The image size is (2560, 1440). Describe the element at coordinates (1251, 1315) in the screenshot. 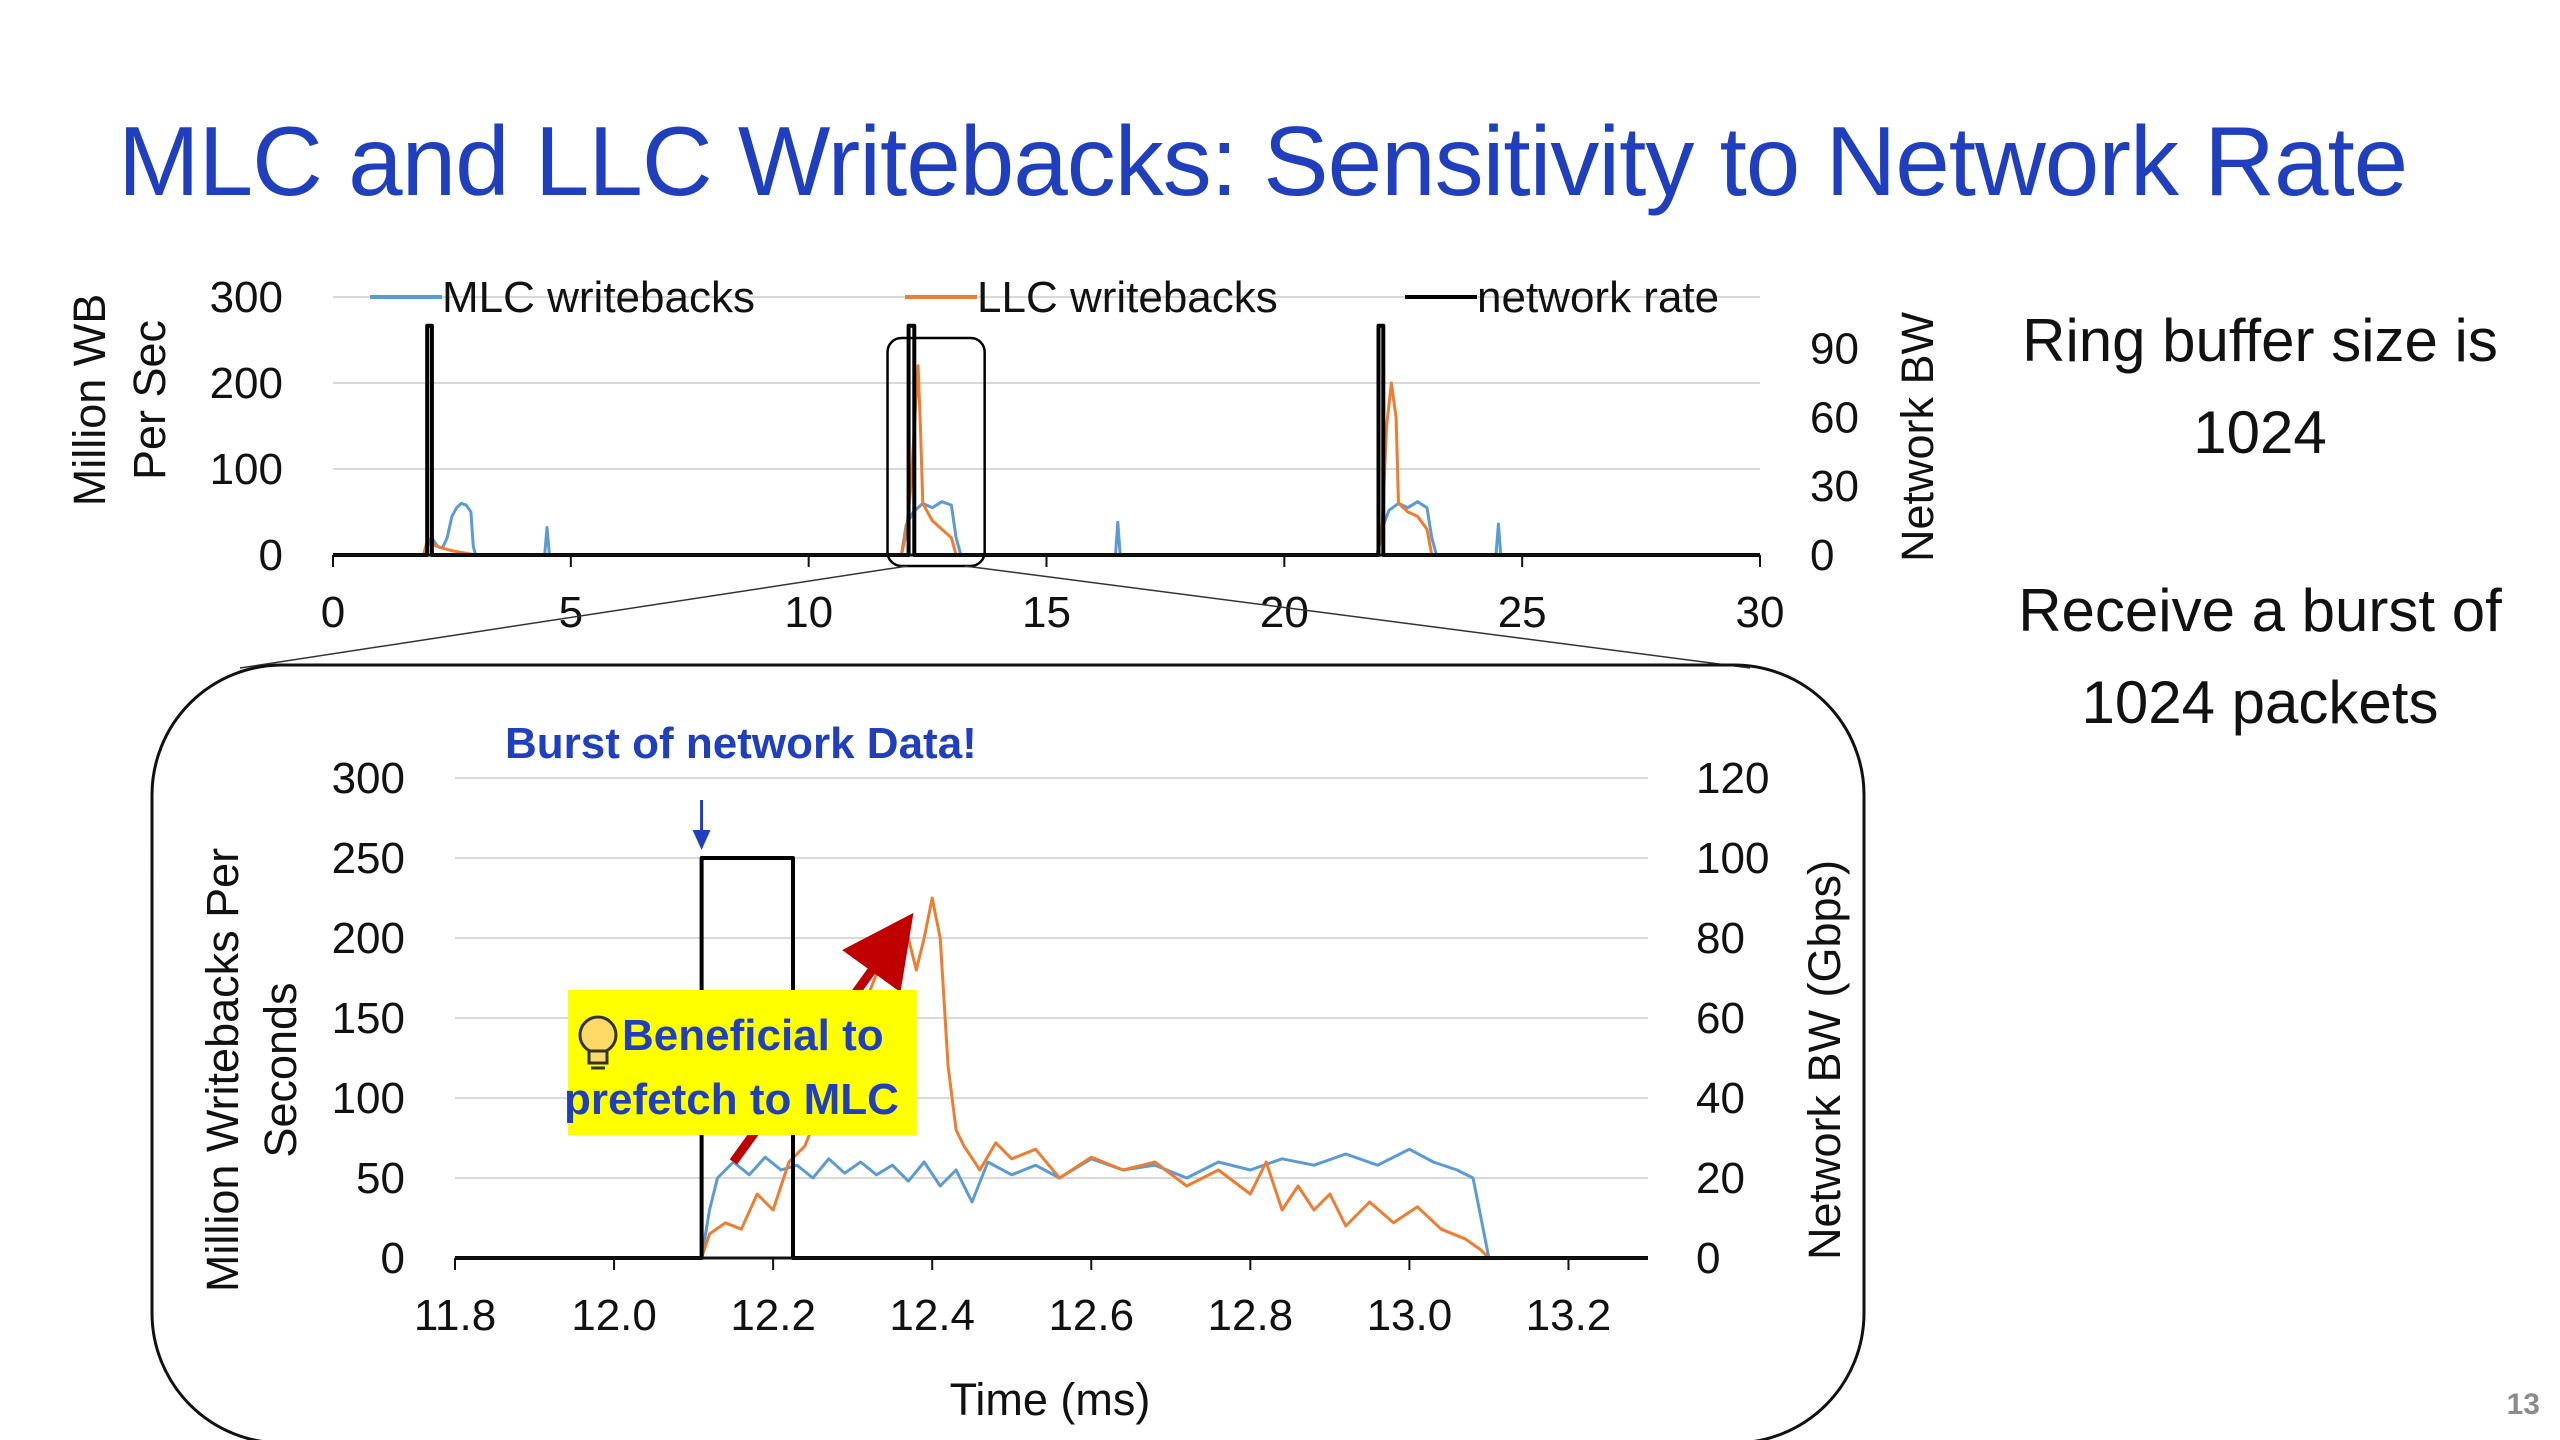

I see `x-tick-label: 12.8` at that location.